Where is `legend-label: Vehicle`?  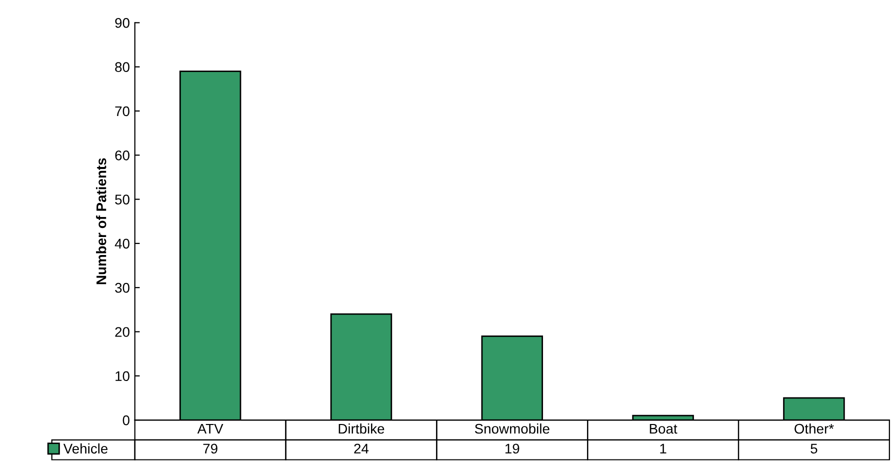 legend-label: Vehicle is located at coordinates (85, 448).